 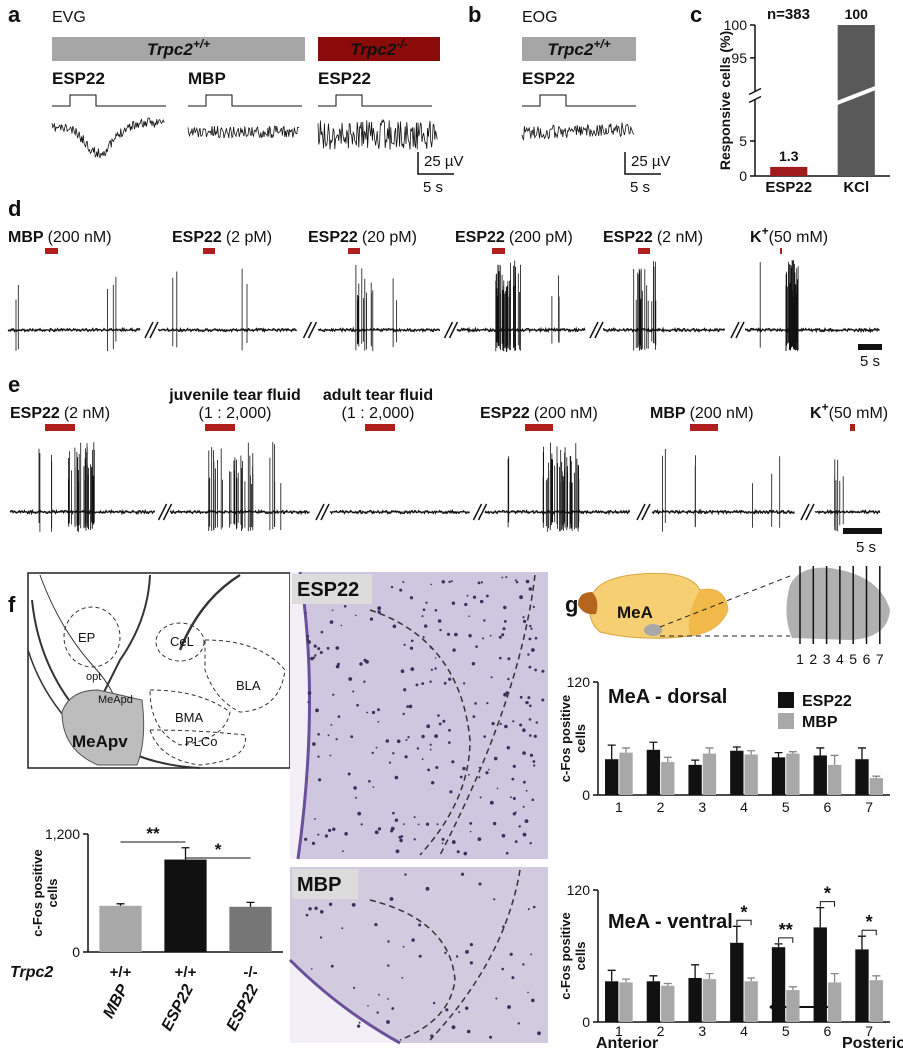 I want to click on stimulus-label: ESP22 (200 nM), so click(x=539, y=413).